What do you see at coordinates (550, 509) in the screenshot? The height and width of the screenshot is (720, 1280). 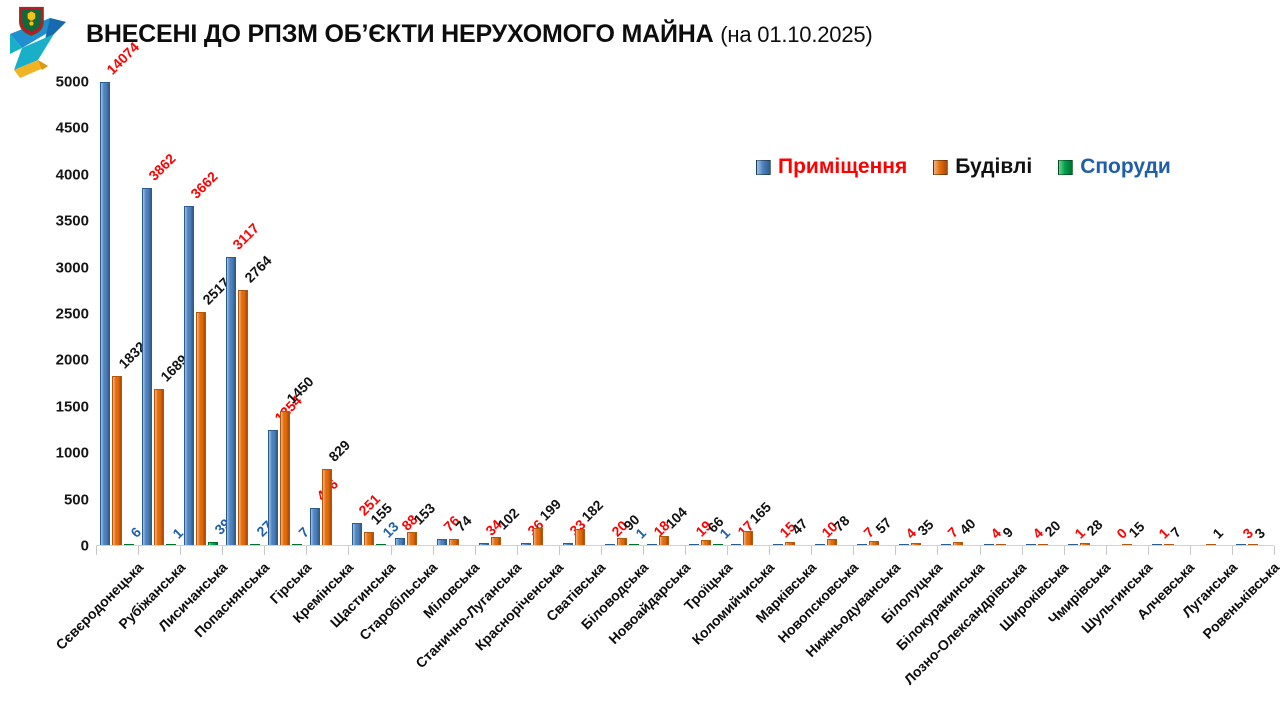 I see `bar-value-label: 199` at bounding box center [550, 509].